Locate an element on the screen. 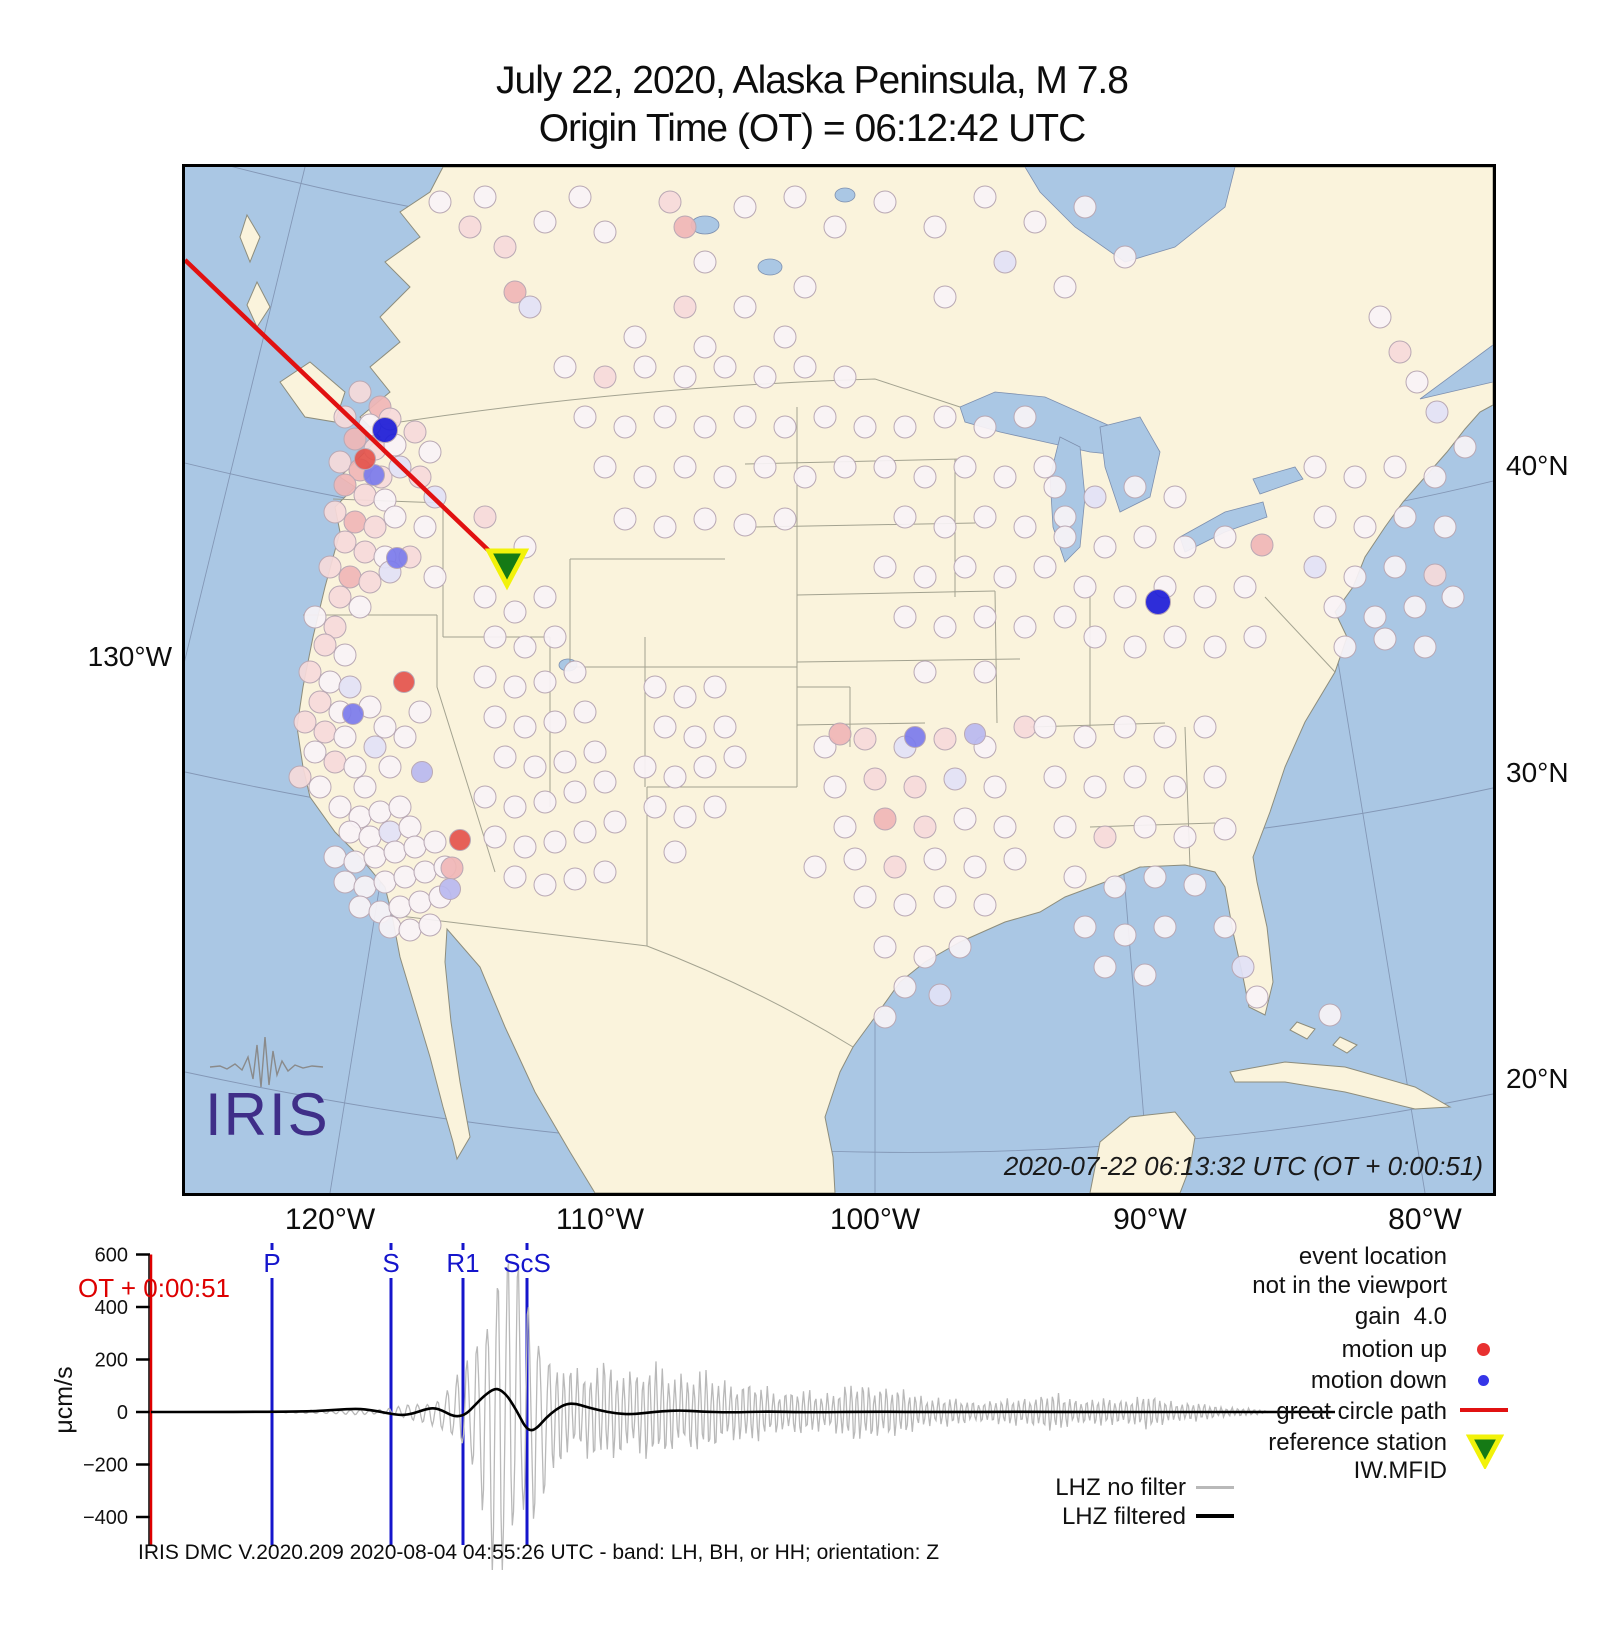 The width and height of the screenshot is (1624, 1626). iris-logo: IRIS is located at coordinates (267, 1092).